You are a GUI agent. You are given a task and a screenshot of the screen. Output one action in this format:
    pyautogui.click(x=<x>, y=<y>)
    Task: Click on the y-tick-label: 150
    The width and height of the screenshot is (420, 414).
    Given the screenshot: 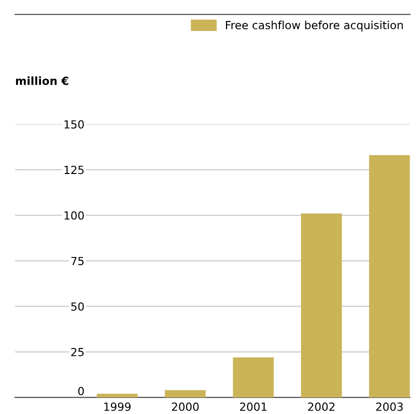 What is the action you would take?
    pyautogui.click(x=74, y=124)
    